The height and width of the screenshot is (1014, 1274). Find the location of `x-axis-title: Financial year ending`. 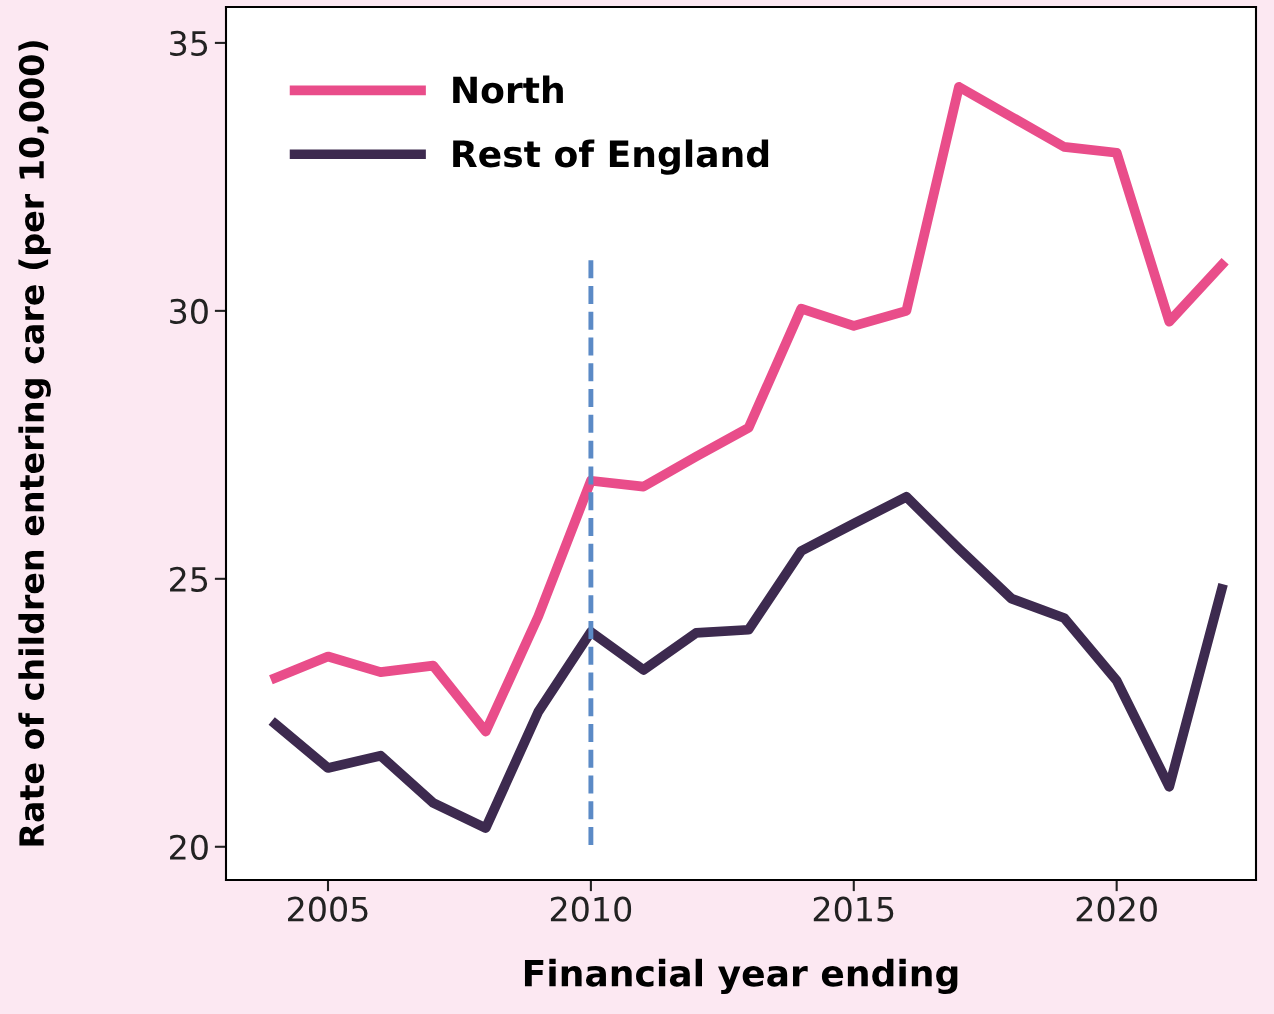

x-axis-title: Financial year ending is located at coordinates (741, 976).